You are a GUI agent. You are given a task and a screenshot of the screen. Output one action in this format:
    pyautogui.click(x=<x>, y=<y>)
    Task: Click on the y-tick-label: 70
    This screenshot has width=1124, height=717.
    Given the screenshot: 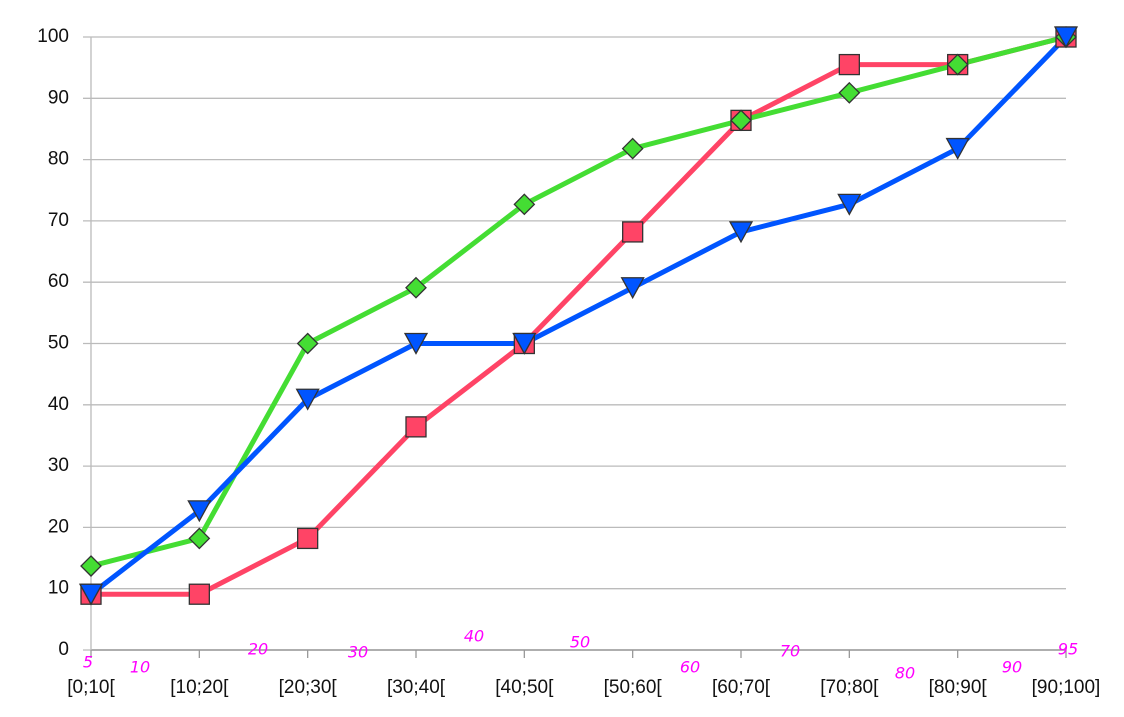 What is the action you would take?
    pyautogui.click(x=58, y=220)
    